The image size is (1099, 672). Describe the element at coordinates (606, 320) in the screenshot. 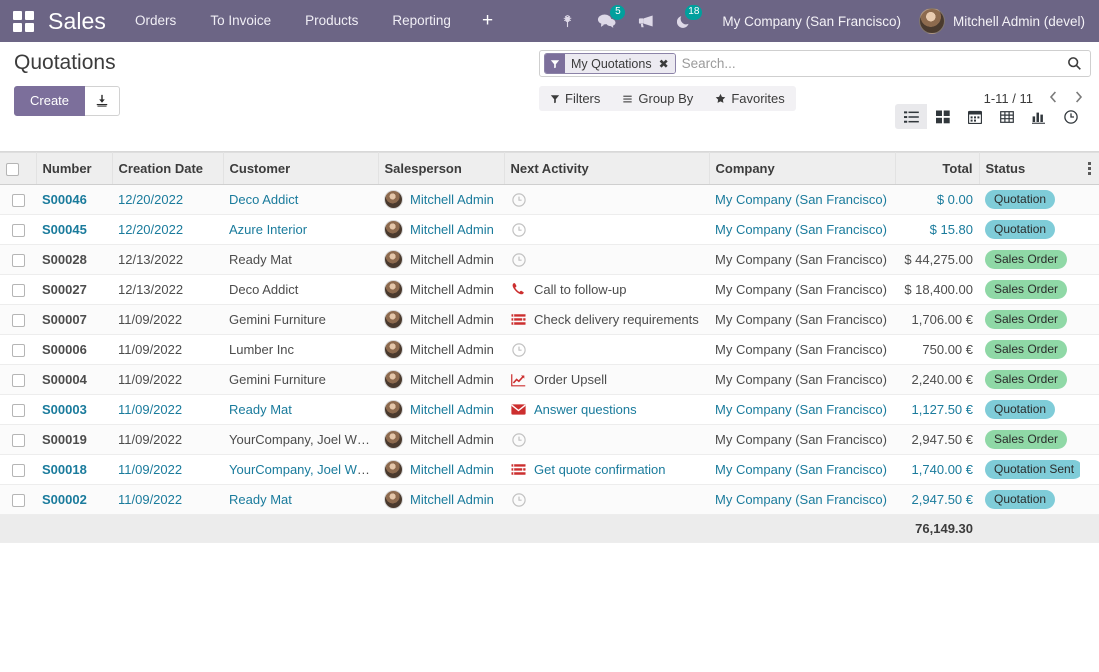

I see `cell-next-activity: Check delivery requirements` at that location.